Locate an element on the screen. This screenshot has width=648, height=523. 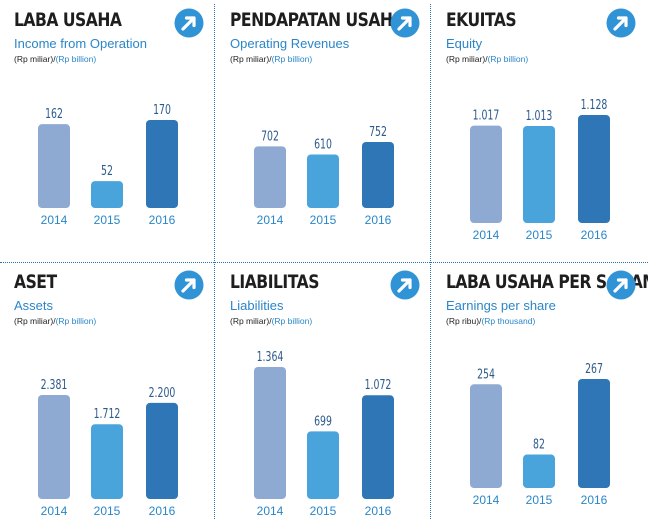
bar-chart: 1.364 2014 699 2015 1.072 2016 is located at coordinates (324, 433).